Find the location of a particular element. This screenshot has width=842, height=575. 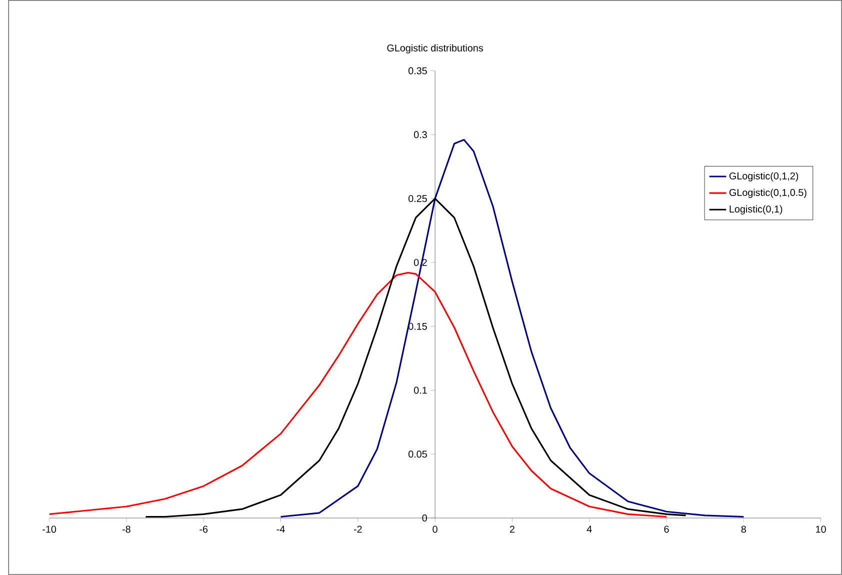

legend-label: Logistic(0,1) is located at coordinates (756, 210).